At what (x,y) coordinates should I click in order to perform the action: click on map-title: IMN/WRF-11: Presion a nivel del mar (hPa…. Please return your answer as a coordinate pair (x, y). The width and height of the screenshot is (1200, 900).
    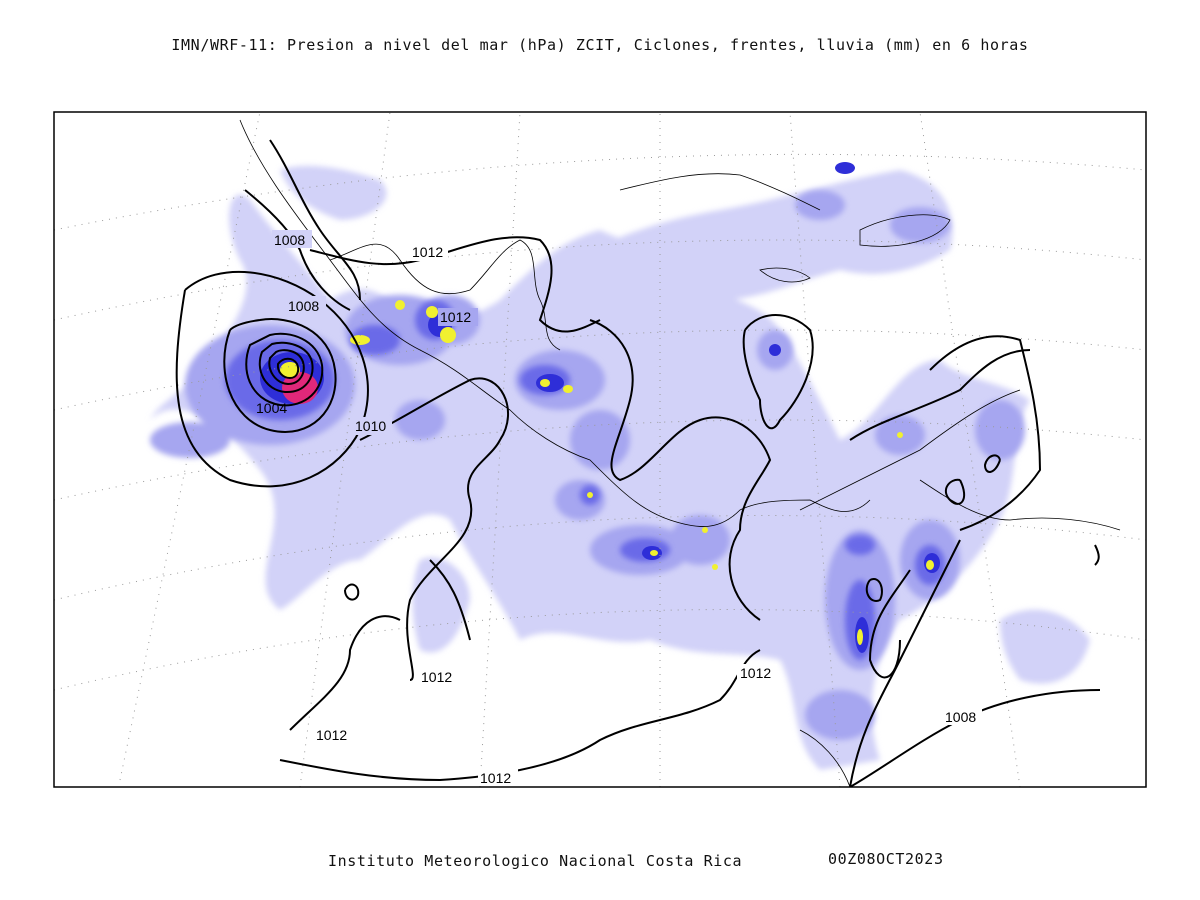
    Looking at the image, I should click on (600, 45).